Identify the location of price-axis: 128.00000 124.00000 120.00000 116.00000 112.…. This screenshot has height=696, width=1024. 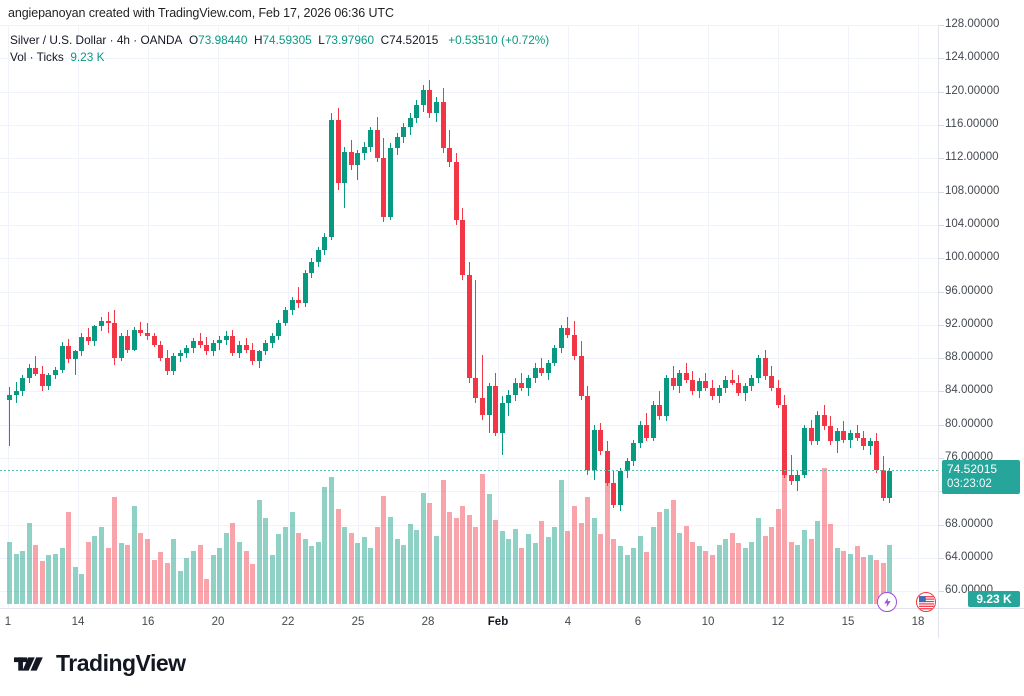
(981, 313).